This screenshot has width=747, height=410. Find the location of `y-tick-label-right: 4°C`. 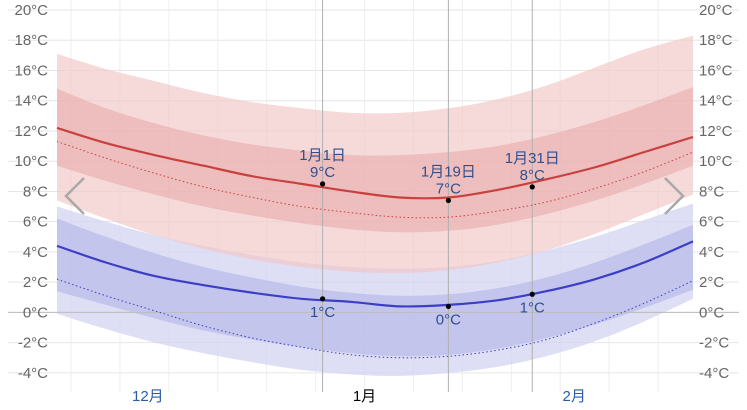

y-tick-label-right: 4°C is located at coordinates (711, 252).